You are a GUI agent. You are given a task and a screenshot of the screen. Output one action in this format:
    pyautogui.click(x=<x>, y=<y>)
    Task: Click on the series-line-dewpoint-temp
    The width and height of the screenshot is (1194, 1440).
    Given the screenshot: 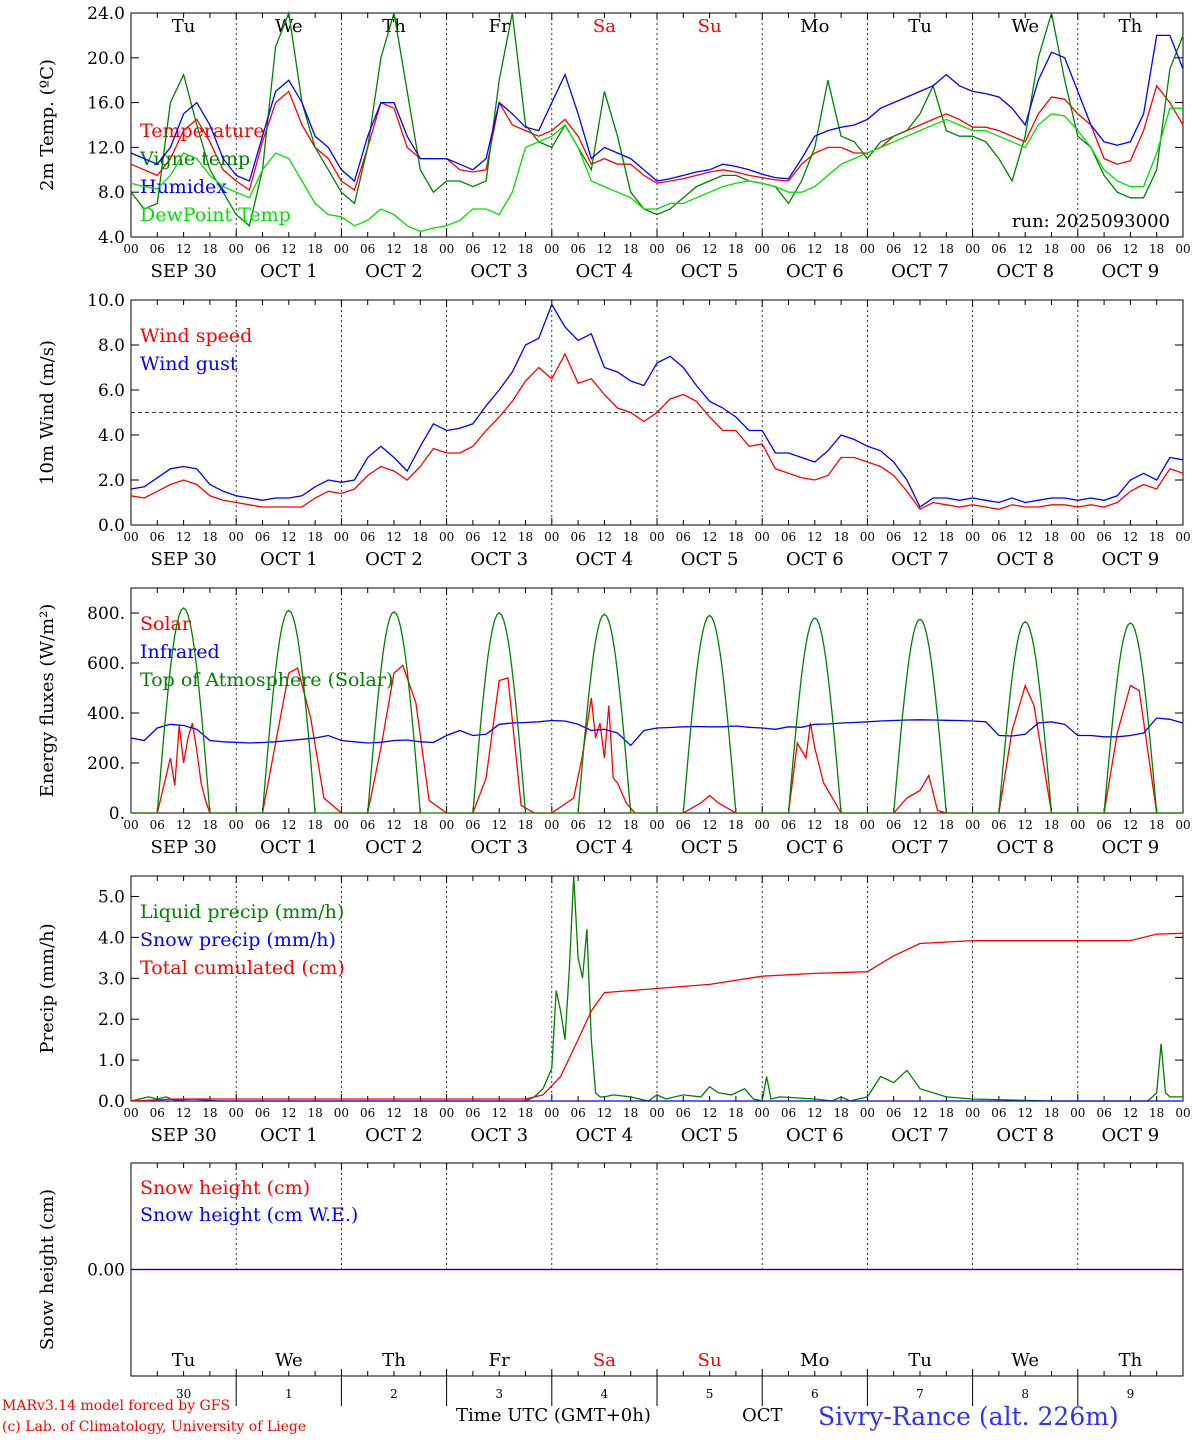 What is the action you would take?
    pyautogui.click(x=656, y=170)
    